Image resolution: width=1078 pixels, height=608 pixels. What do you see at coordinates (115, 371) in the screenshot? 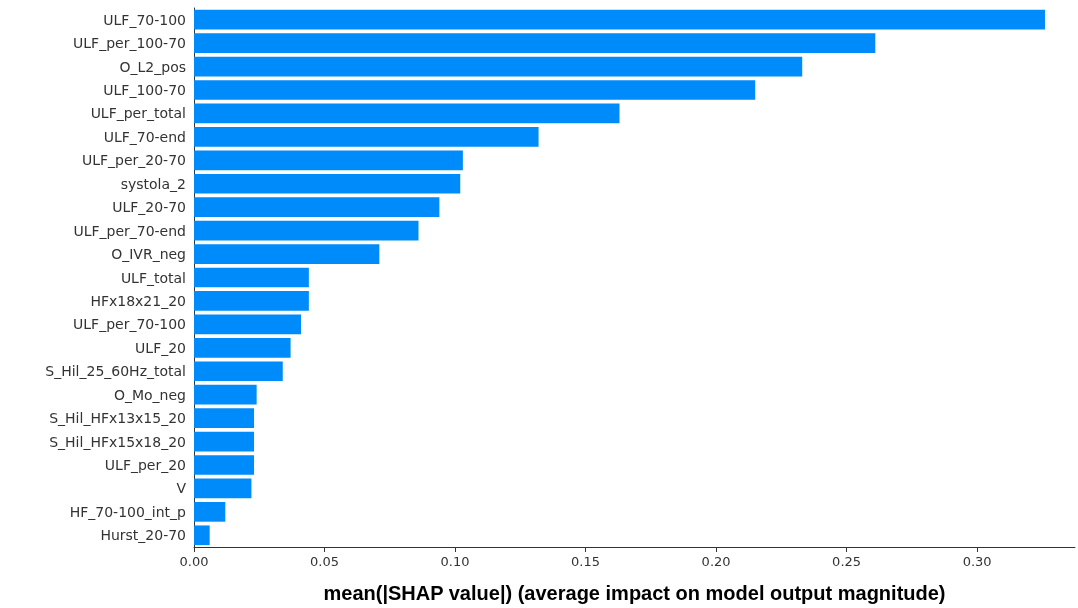
I see `y-tick-label: S_Hil_25_60Hz_total` at bounding box center [115, 371].